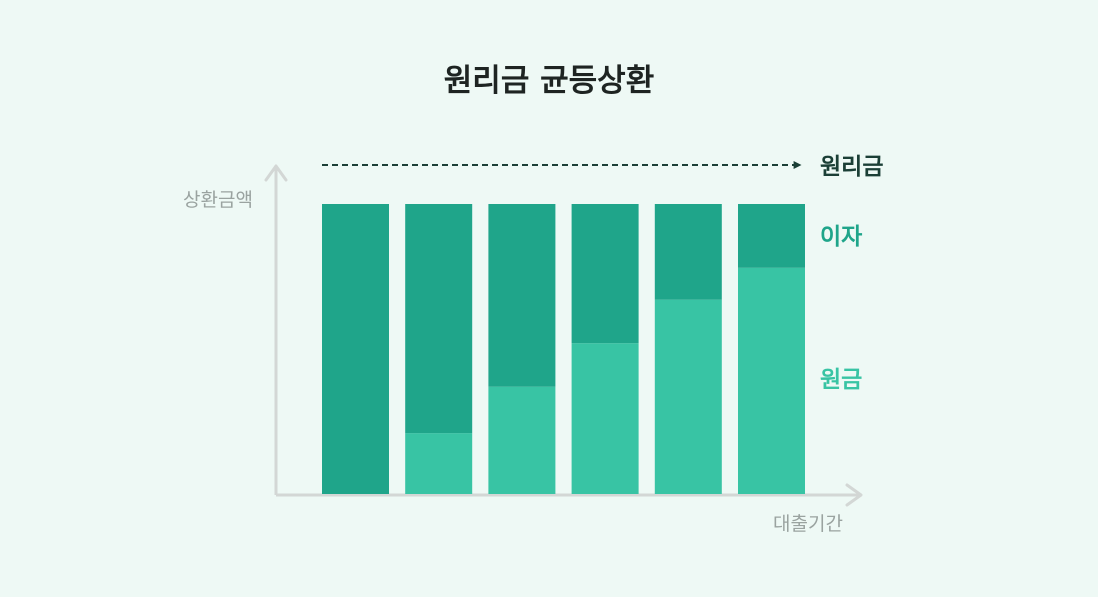  I want to click on x-axis-label: 대출기간, so click(808, 524).